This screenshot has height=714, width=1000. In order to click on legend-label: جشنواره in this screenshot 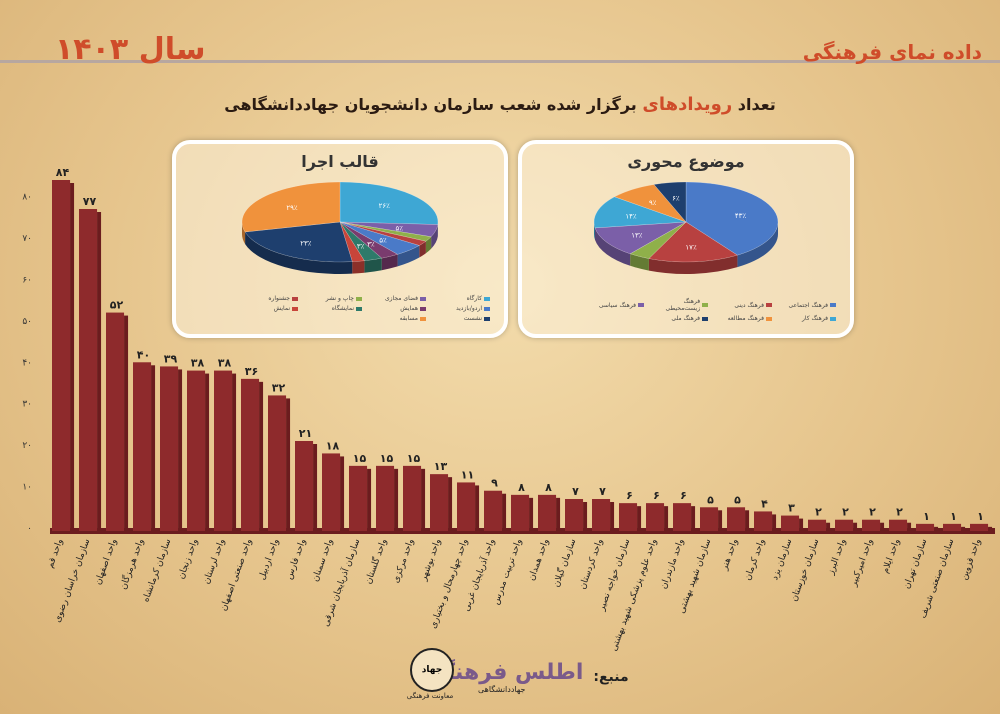, I will do `click(279, 298)`.